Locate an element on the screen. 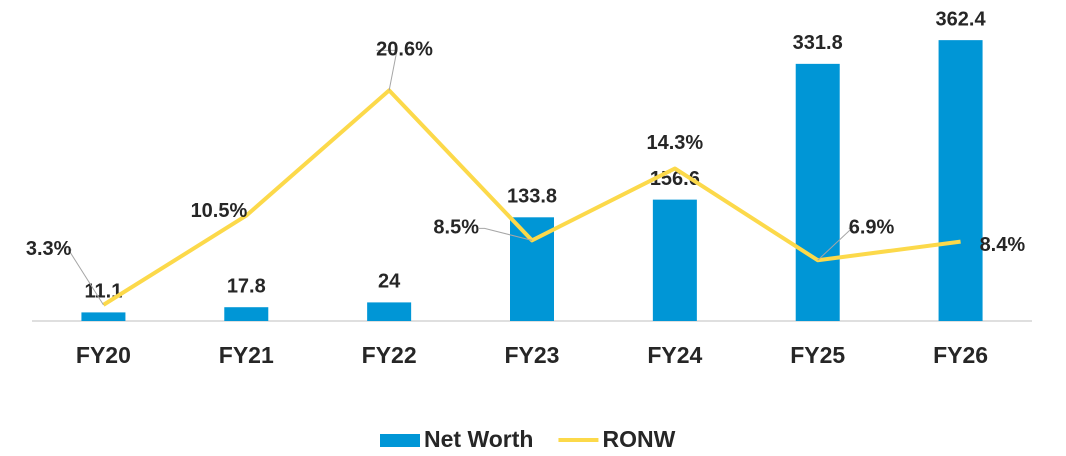 Image resolution: width=1066 pixels, height=456 pixels. bar-value-label: 331.8 is located at coordinates (818, 43).